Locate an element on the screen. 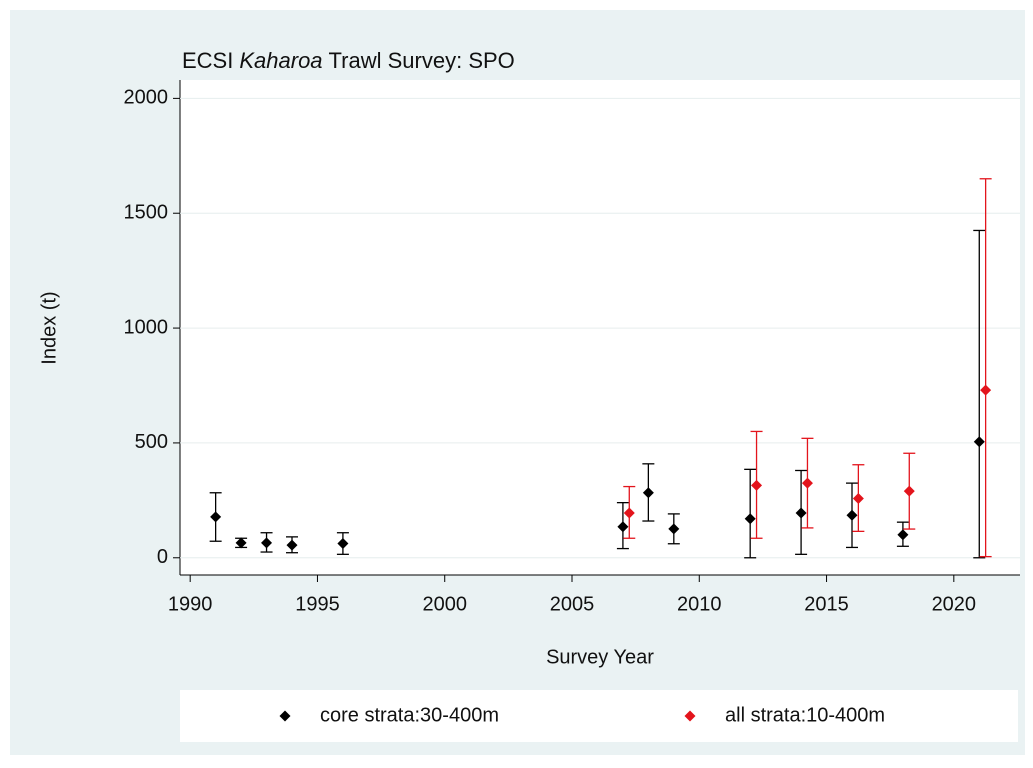 This screenshot has width=1033, height=768. title-part: Trawl Survey: SPO is located at coordinates (422, 60).